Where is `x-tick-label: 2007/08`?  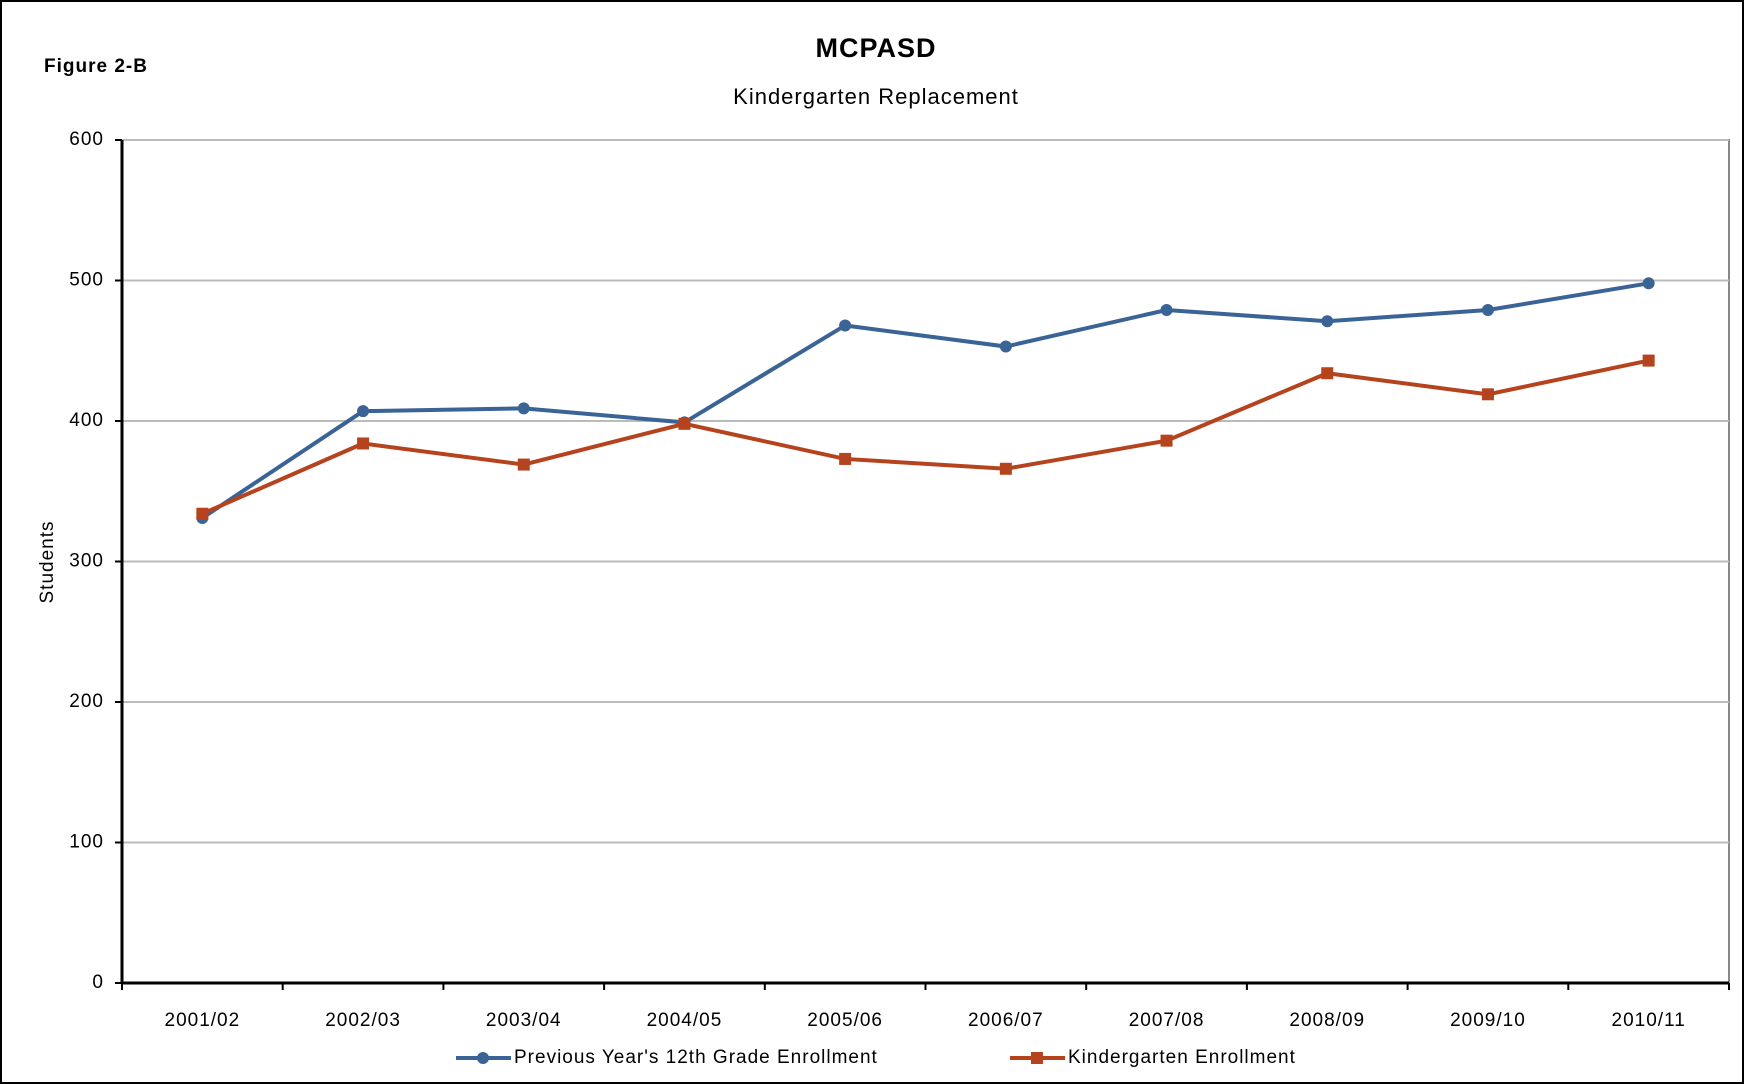 x-tick-label: 2007/08 is located at coordinates (1167, 1020).